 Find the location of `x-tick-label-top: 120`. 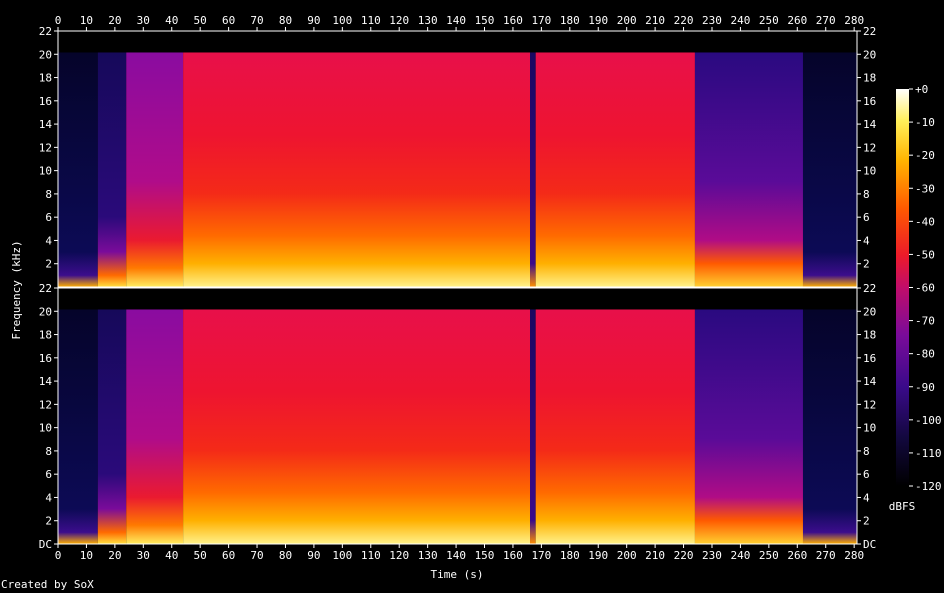

x-tick-label-top: 120 is located at coordinates (399, 20).